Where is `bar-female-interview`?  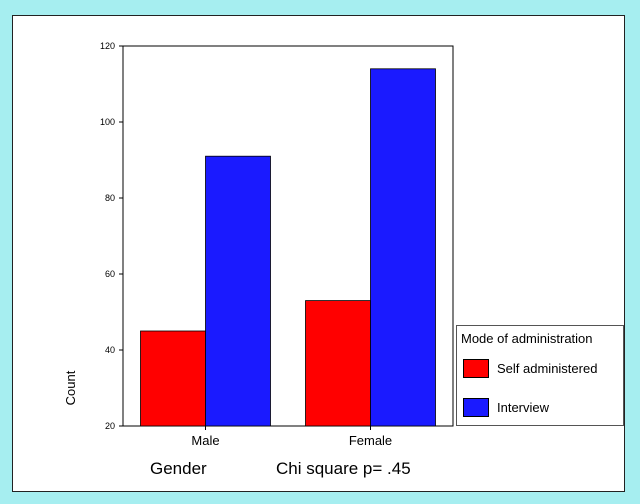 bar-female-interview is located at coordinates (403, 247).